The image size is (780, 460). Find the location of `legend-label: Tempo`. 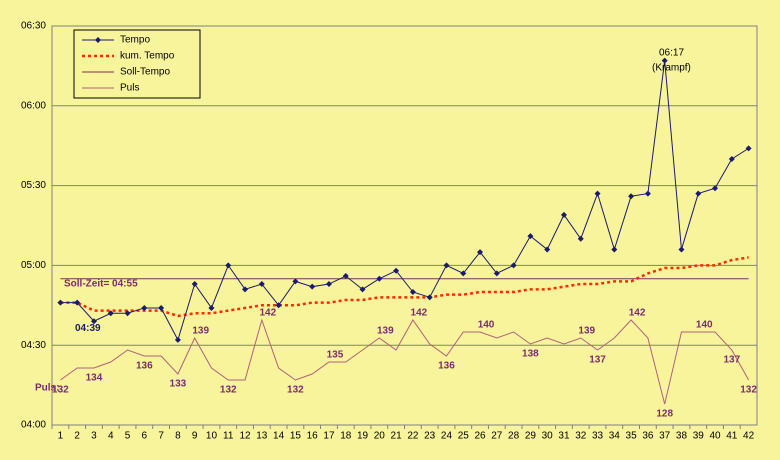

legend-label: Tempo is located at coordinates (135, 40).